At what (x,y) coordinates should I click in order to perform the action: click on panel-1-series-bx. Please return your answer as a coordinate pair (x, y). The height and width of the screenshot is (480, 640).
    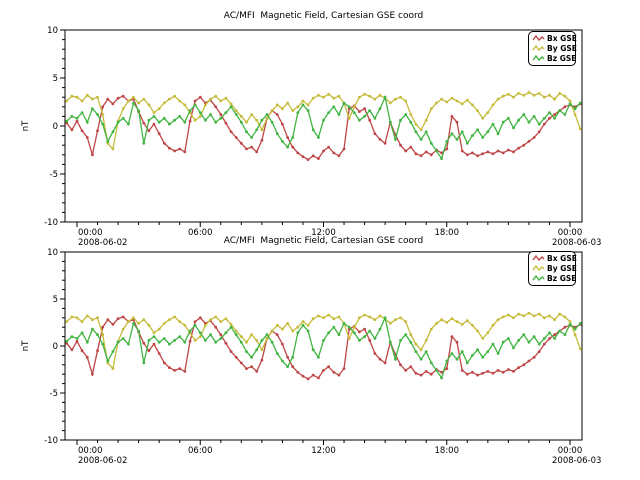
    Looking at the image, I should click on (323, 128).